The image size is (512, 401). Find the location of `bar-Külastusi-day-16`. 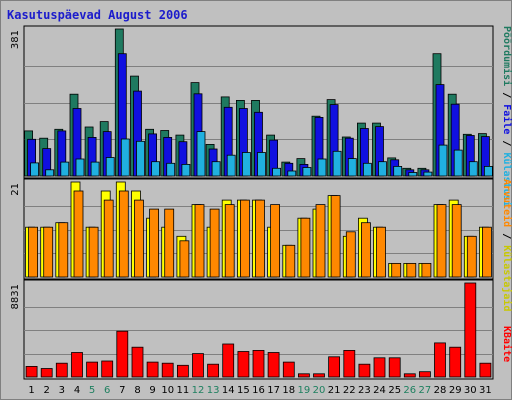

bar-Külastusi-day-16 is located at coordinates (261, 164).